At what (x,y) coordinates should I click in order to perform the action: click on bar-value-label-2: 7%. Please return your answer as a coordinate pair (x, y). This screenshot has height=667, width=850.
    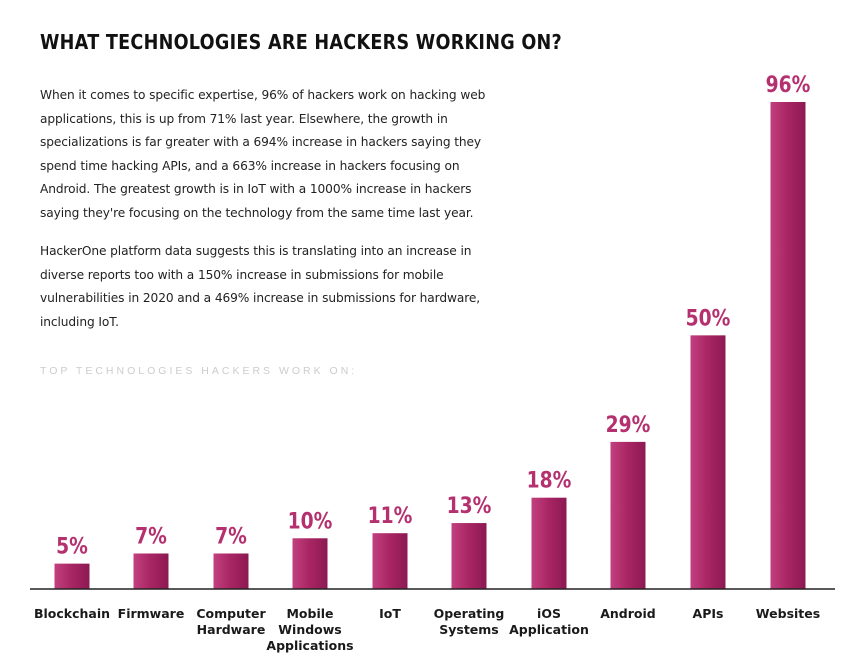
    Looking at the image, I should click on (231, 536).